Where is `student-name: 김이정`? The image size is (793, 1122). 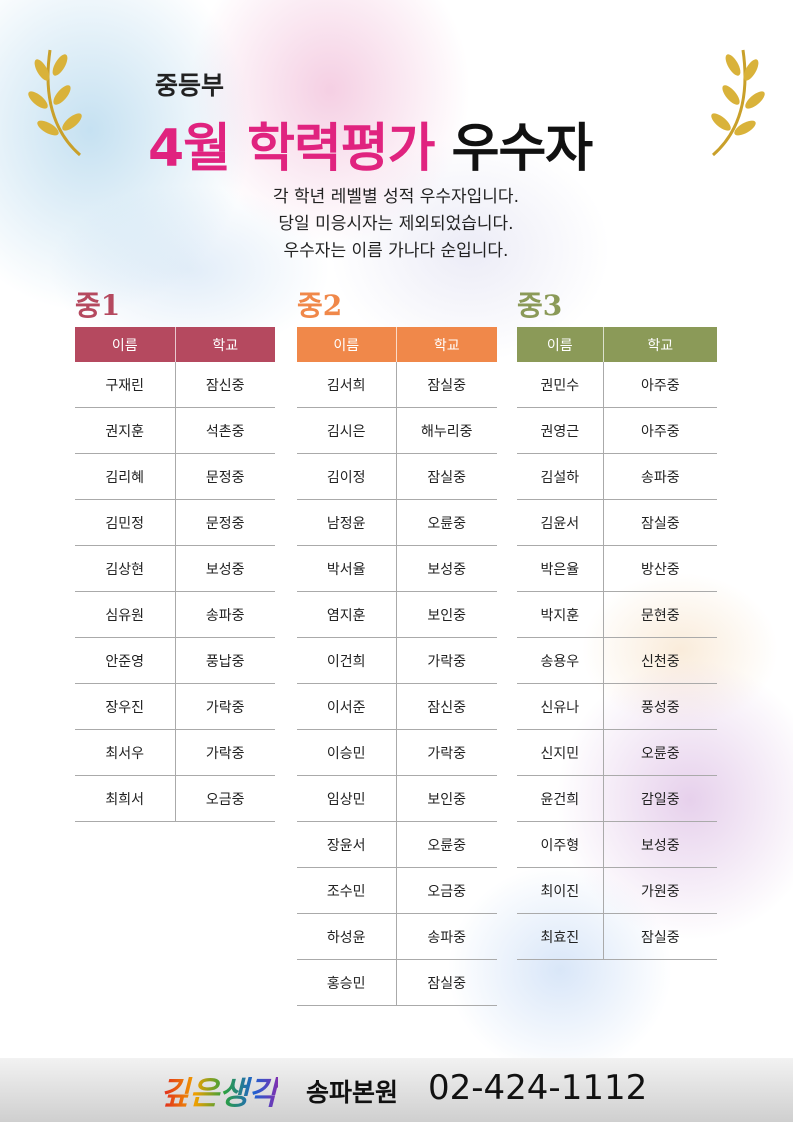 student-name: 김이정 is located at coordinates (347, 476).